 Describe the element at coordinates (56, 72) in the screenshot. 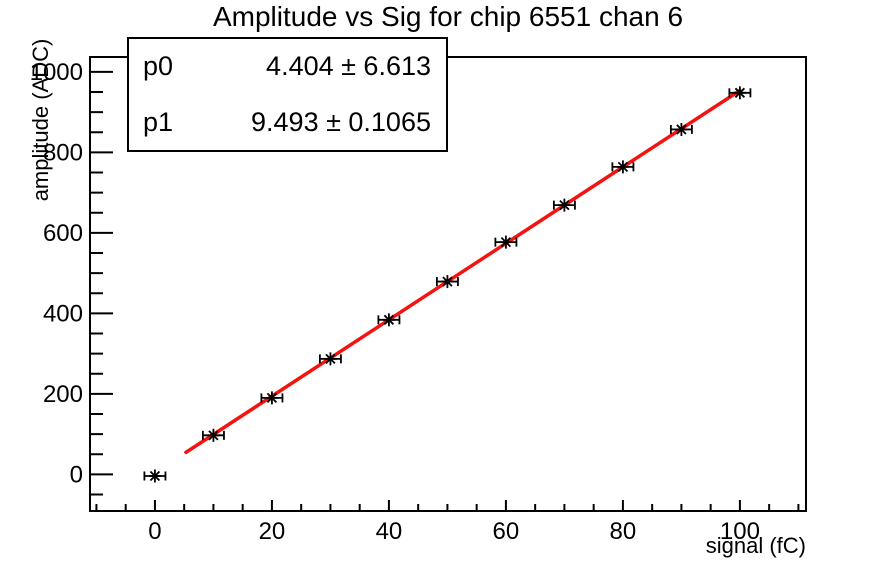

I see `y-tick-label: 1000` at that location.